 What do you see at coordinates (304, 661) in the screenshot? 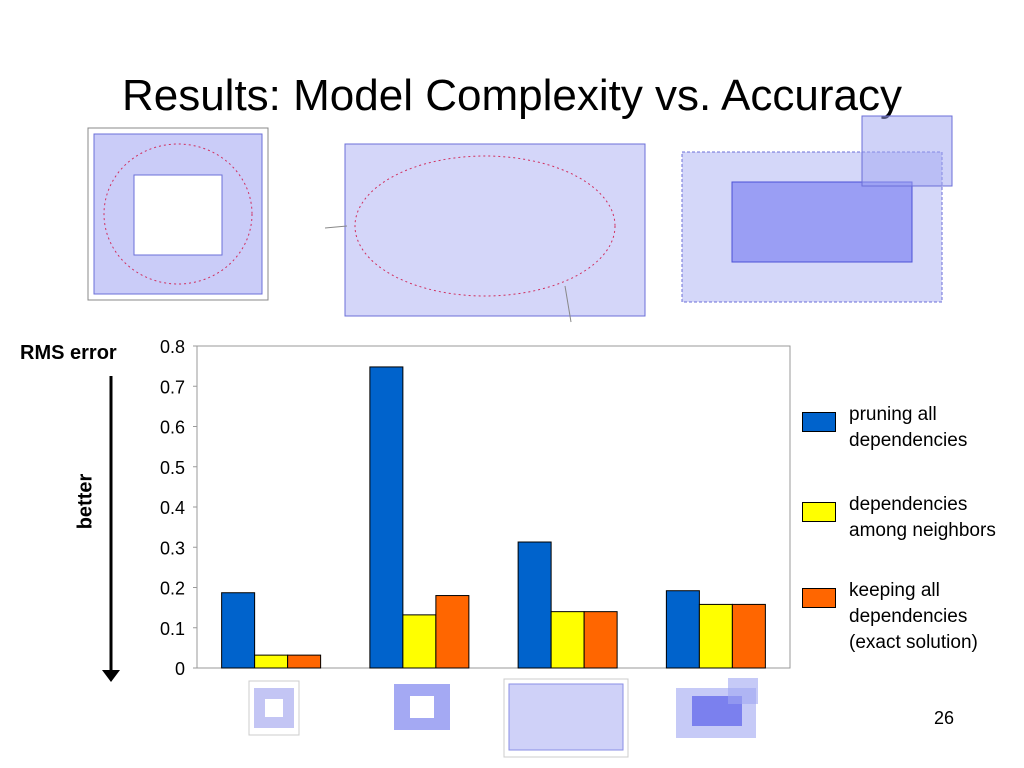
I see `bar-series3-category1` at bounding box center [304, 661].